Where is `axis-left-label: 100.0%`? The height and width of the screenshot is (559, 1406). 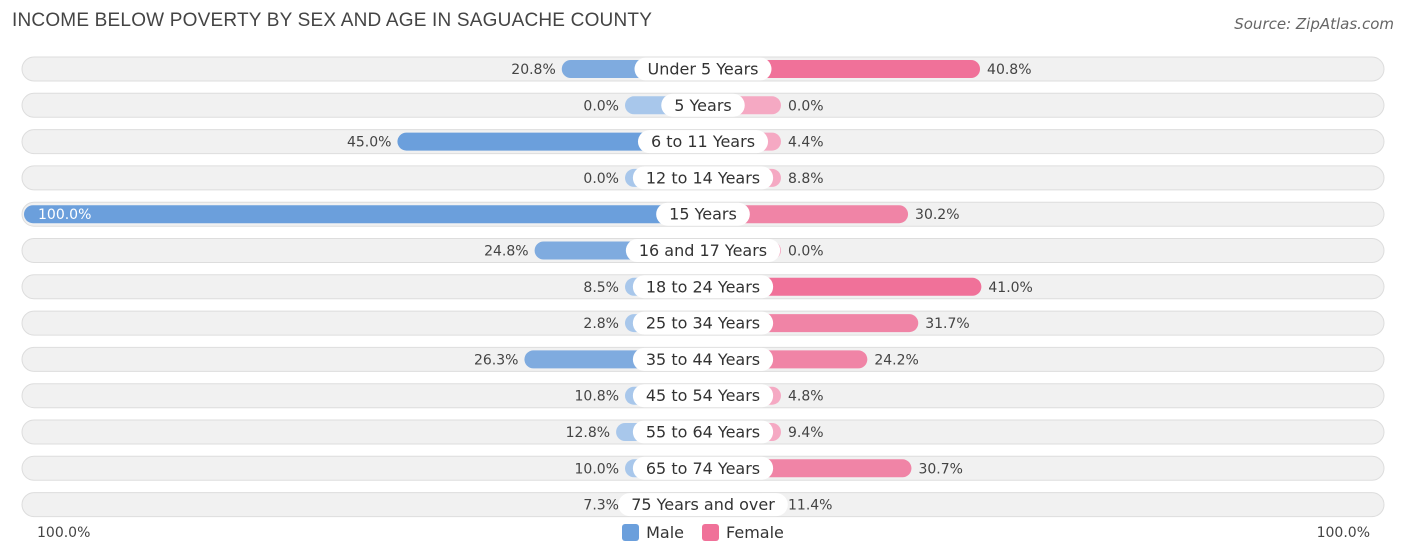
axis-left-label: 100.0% is located at coordinates (64, 533).